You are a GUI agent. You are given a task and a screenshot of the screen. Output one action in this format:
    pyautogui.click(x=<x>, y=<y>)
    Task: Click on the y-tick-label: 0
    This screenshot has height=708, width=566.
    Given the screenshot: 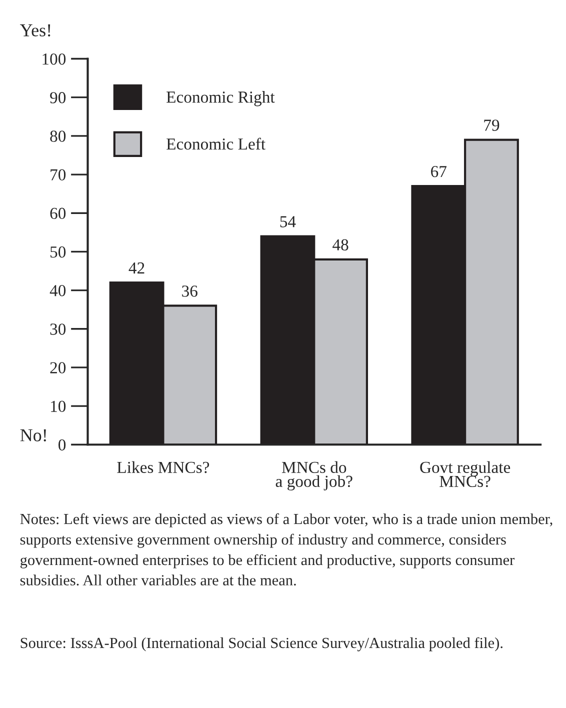 What is the action you would take?
    pyautogui.click(x=62, y=445)
    